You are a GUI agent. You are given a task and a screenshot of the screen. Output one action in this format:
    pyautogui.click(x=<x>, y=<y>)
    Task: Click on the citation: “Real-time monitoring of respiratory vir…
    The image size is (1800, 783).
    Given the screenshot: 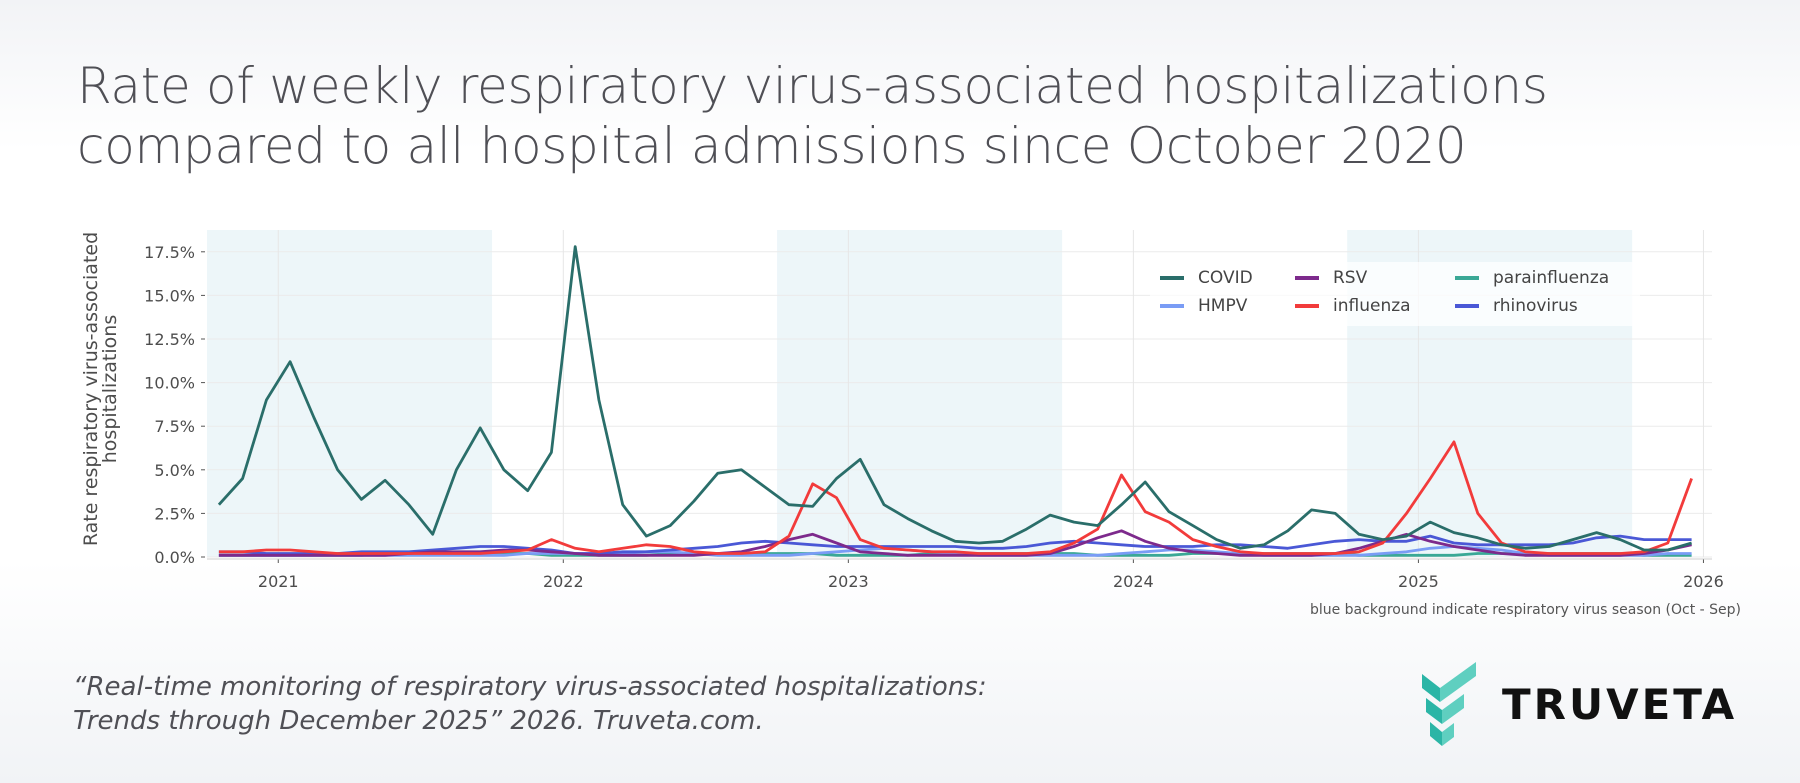 What is the action you would take?
    pyautogui.click(x=530, y=704)
    